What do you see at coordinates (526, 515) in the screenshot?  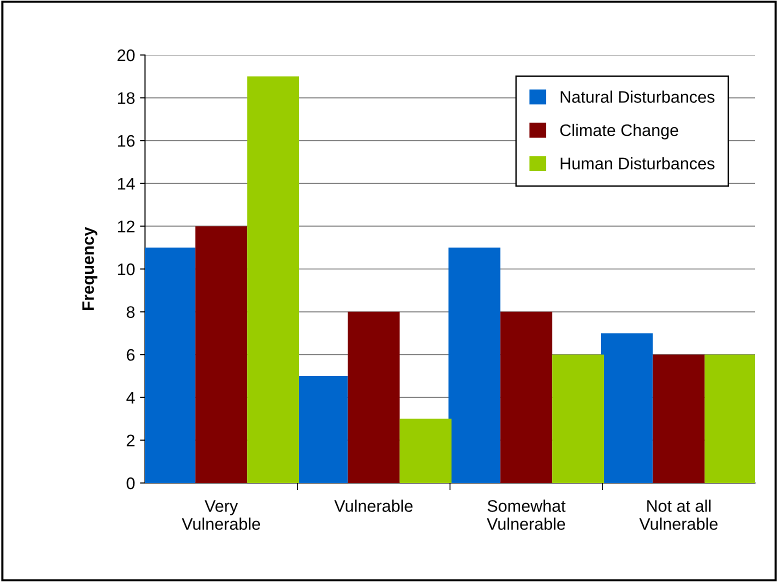 I see `x-tick-label: Somewhat Vulnerable` at bounding box center [526, 515].